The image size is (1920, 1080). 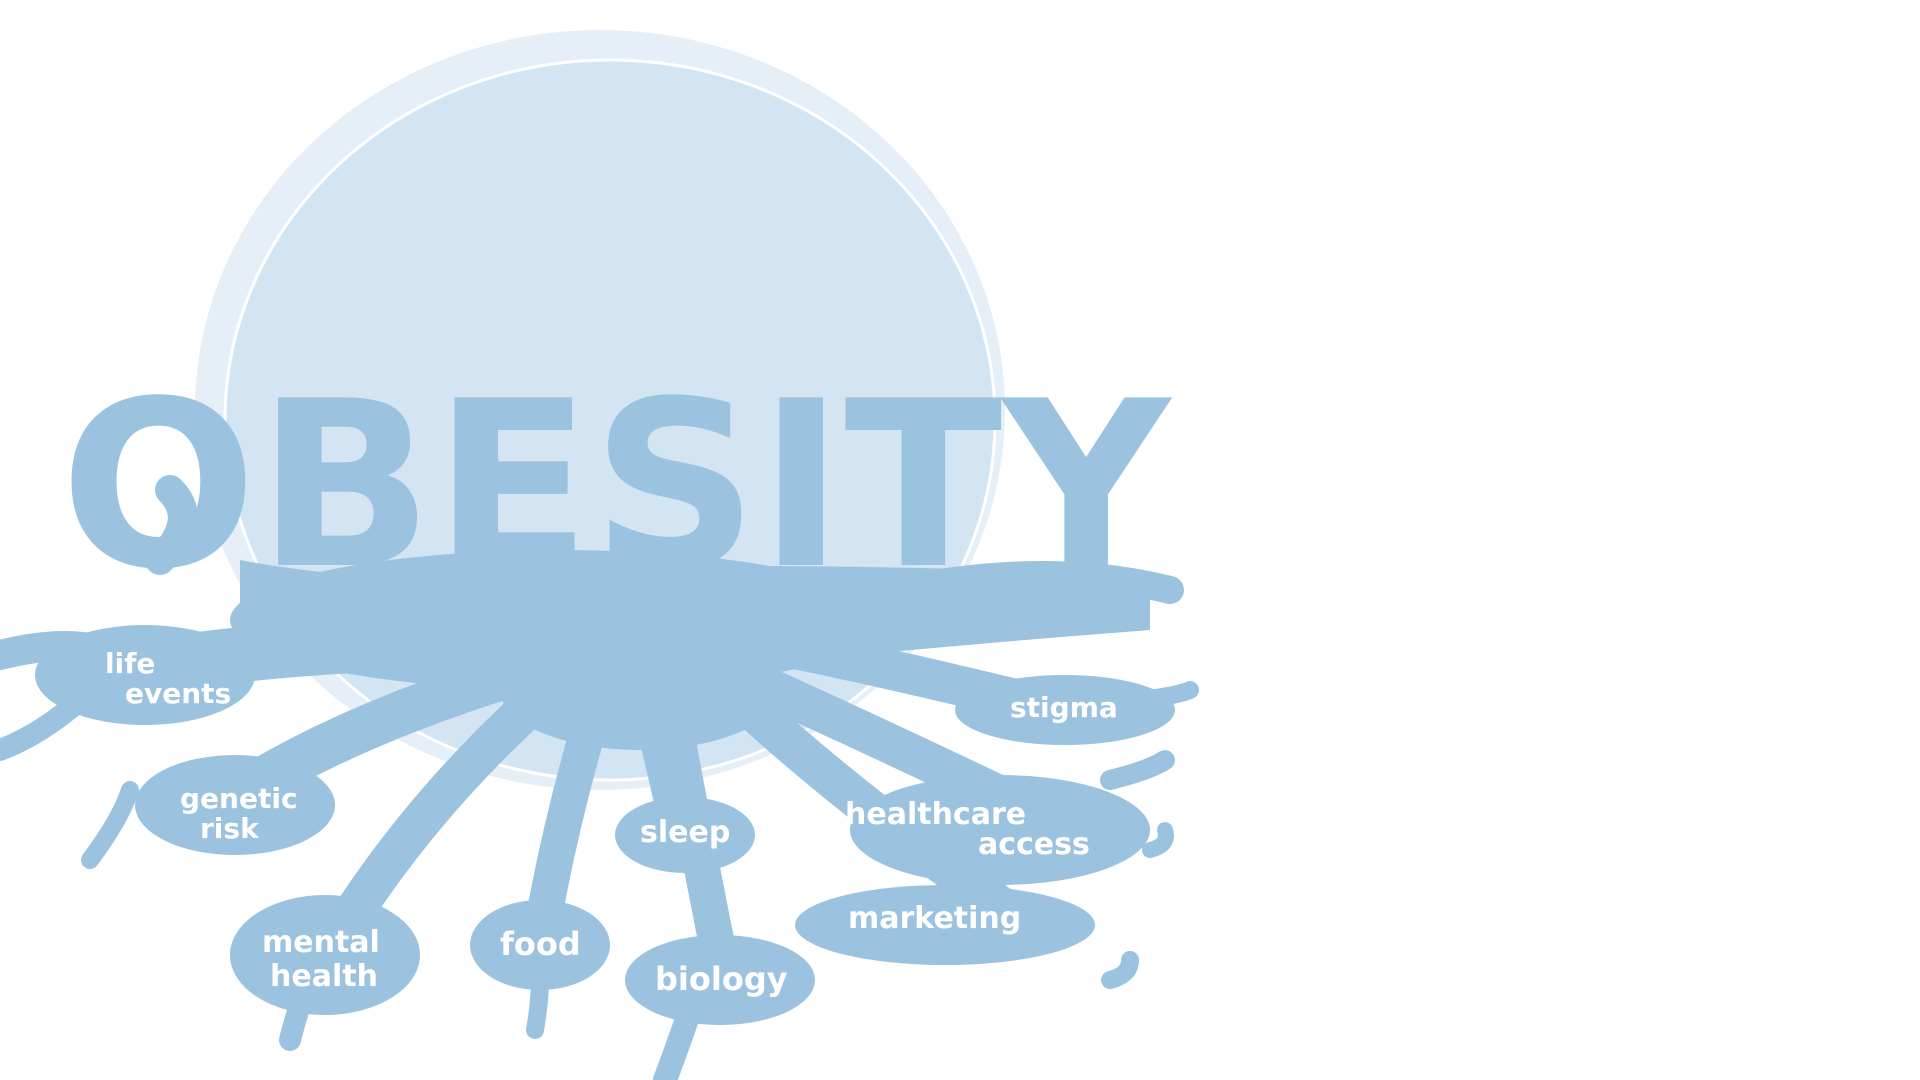 I want to click on title-text: OBESITY, so click(x=616, y=486).